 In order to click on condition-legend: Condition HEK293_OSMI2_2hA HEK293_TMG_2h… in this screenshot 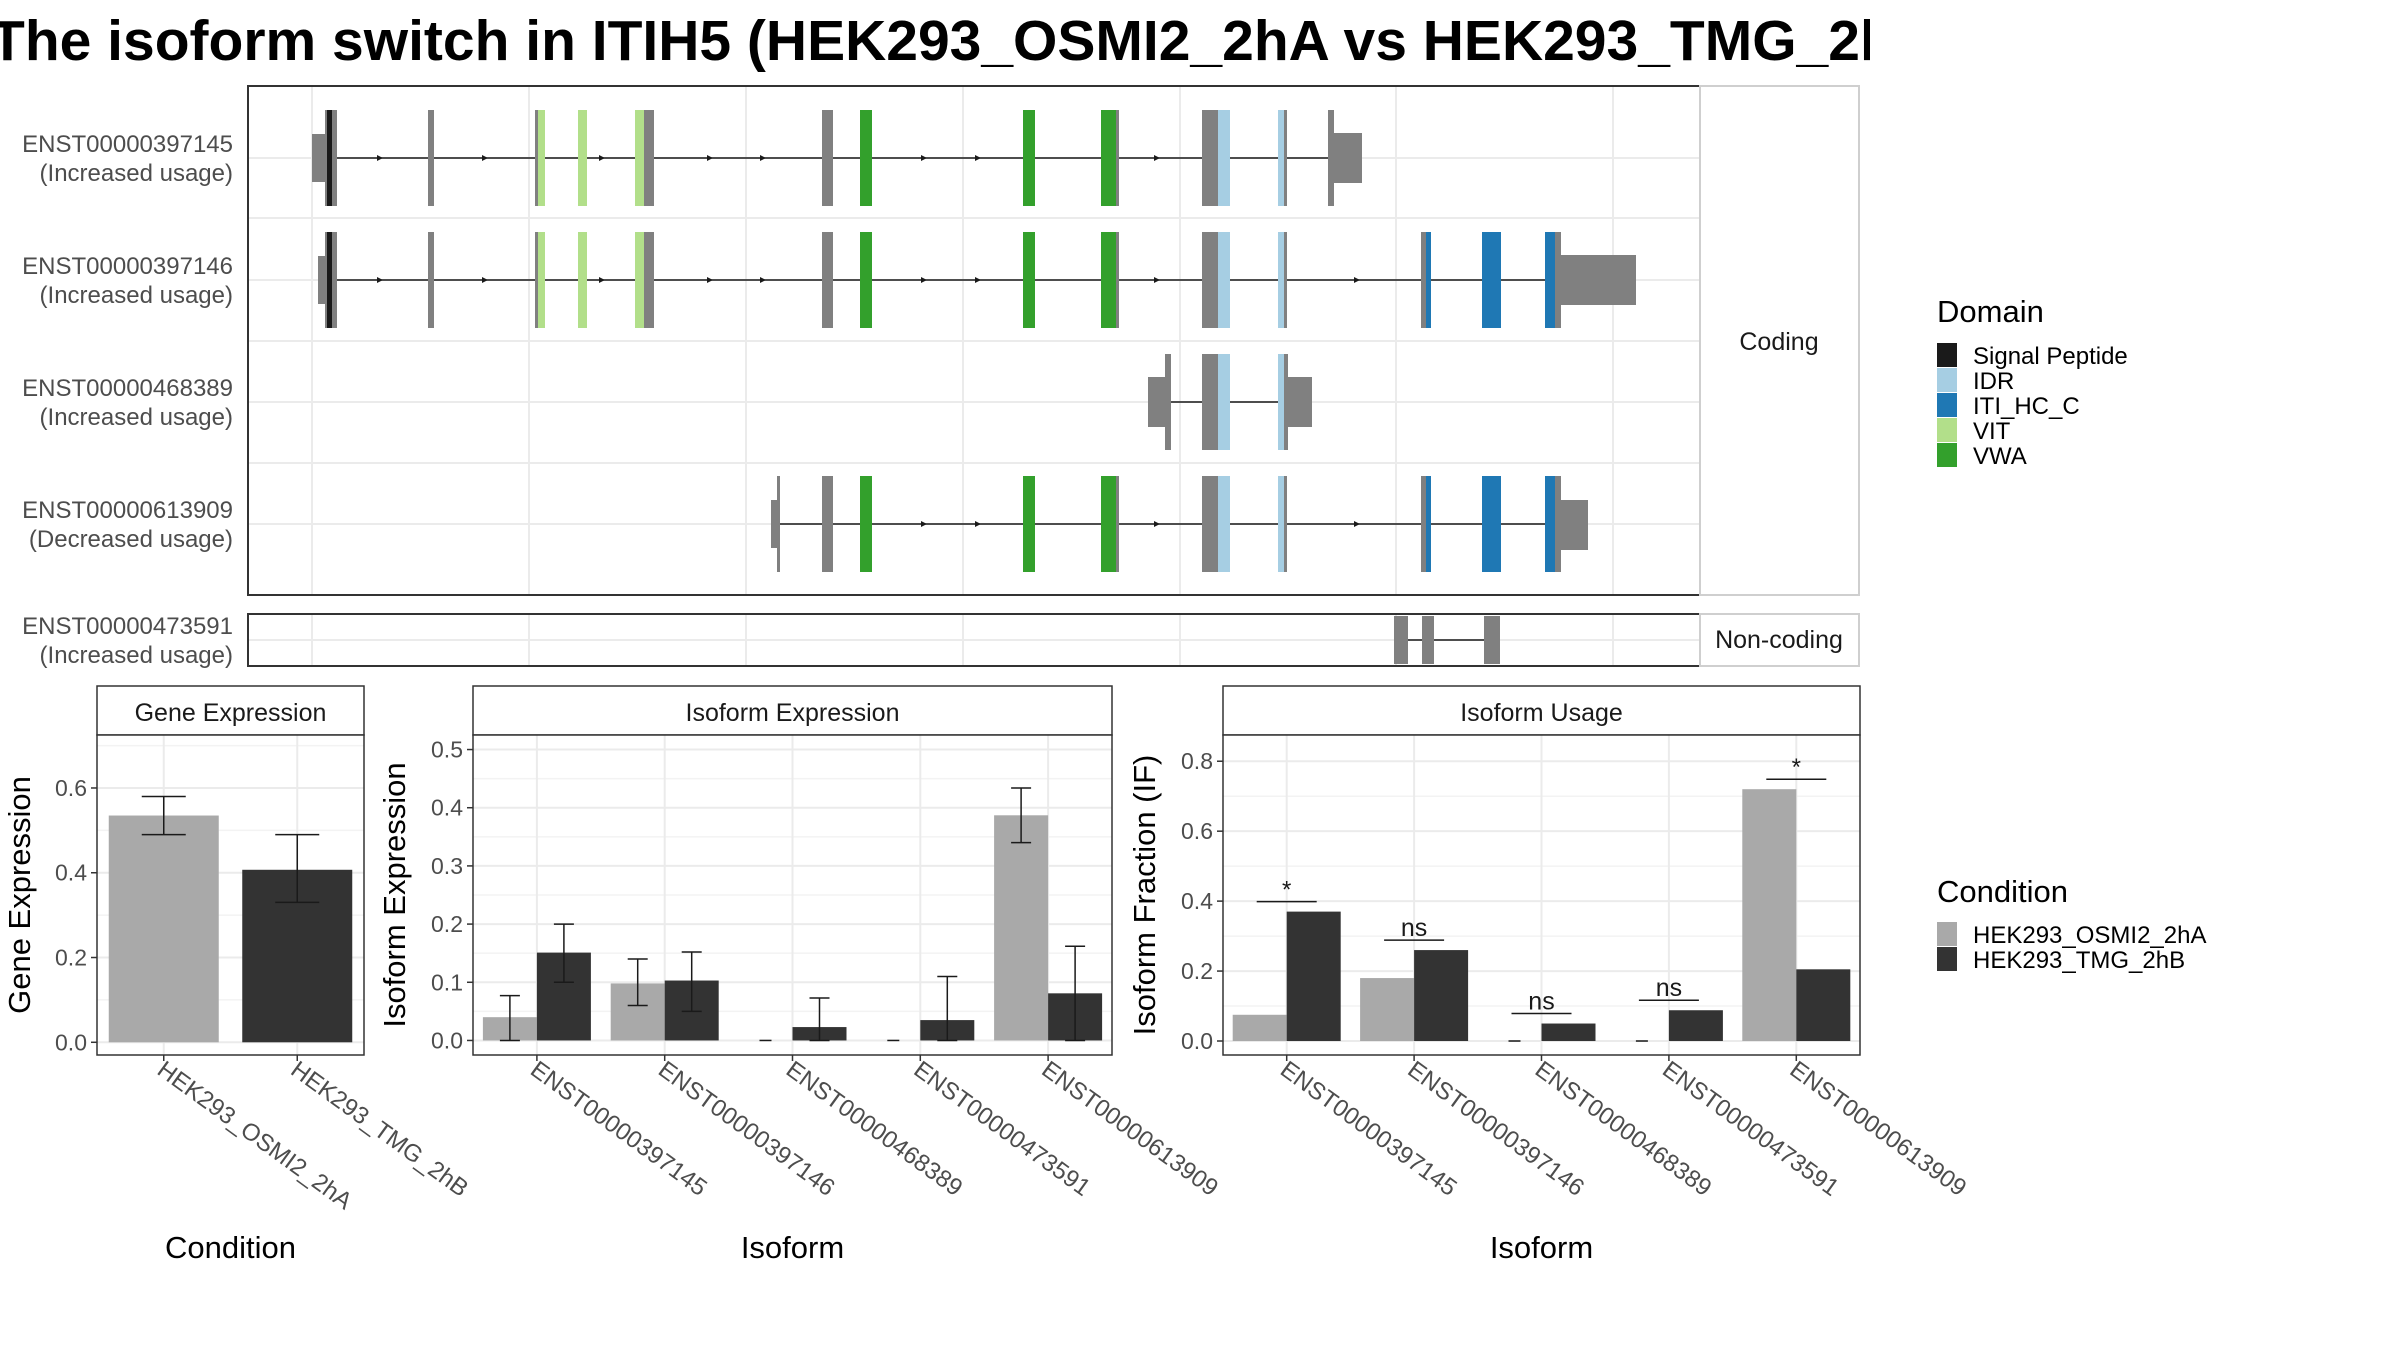, I will do `click(2071, 924)`.